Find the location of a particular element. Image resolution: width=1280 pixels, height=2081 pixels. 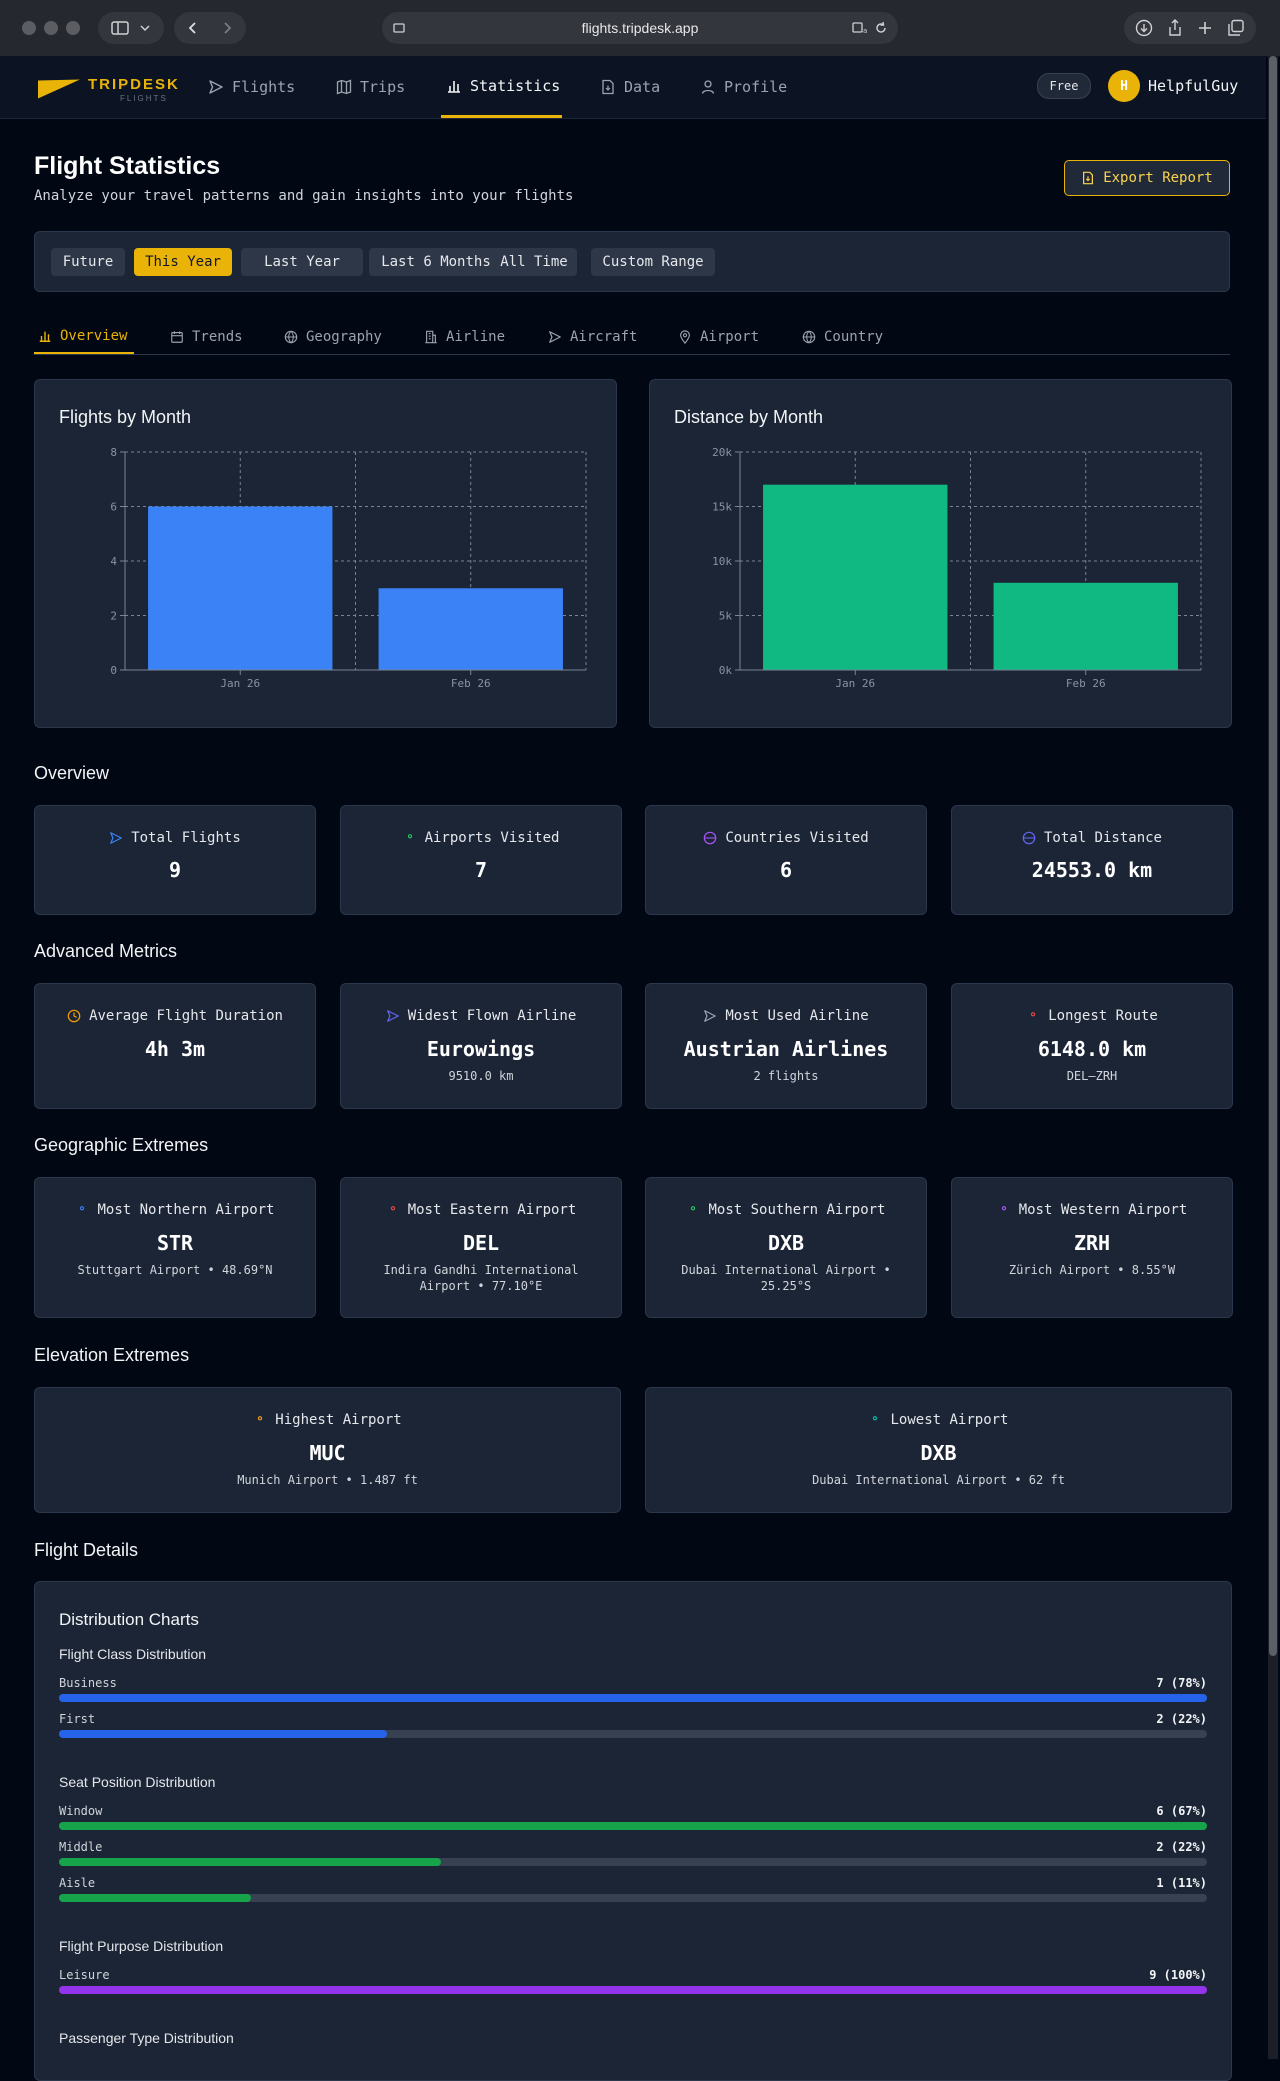

advanced-metrics-title: Advanced Metrics is located at coordinates (106, 951).